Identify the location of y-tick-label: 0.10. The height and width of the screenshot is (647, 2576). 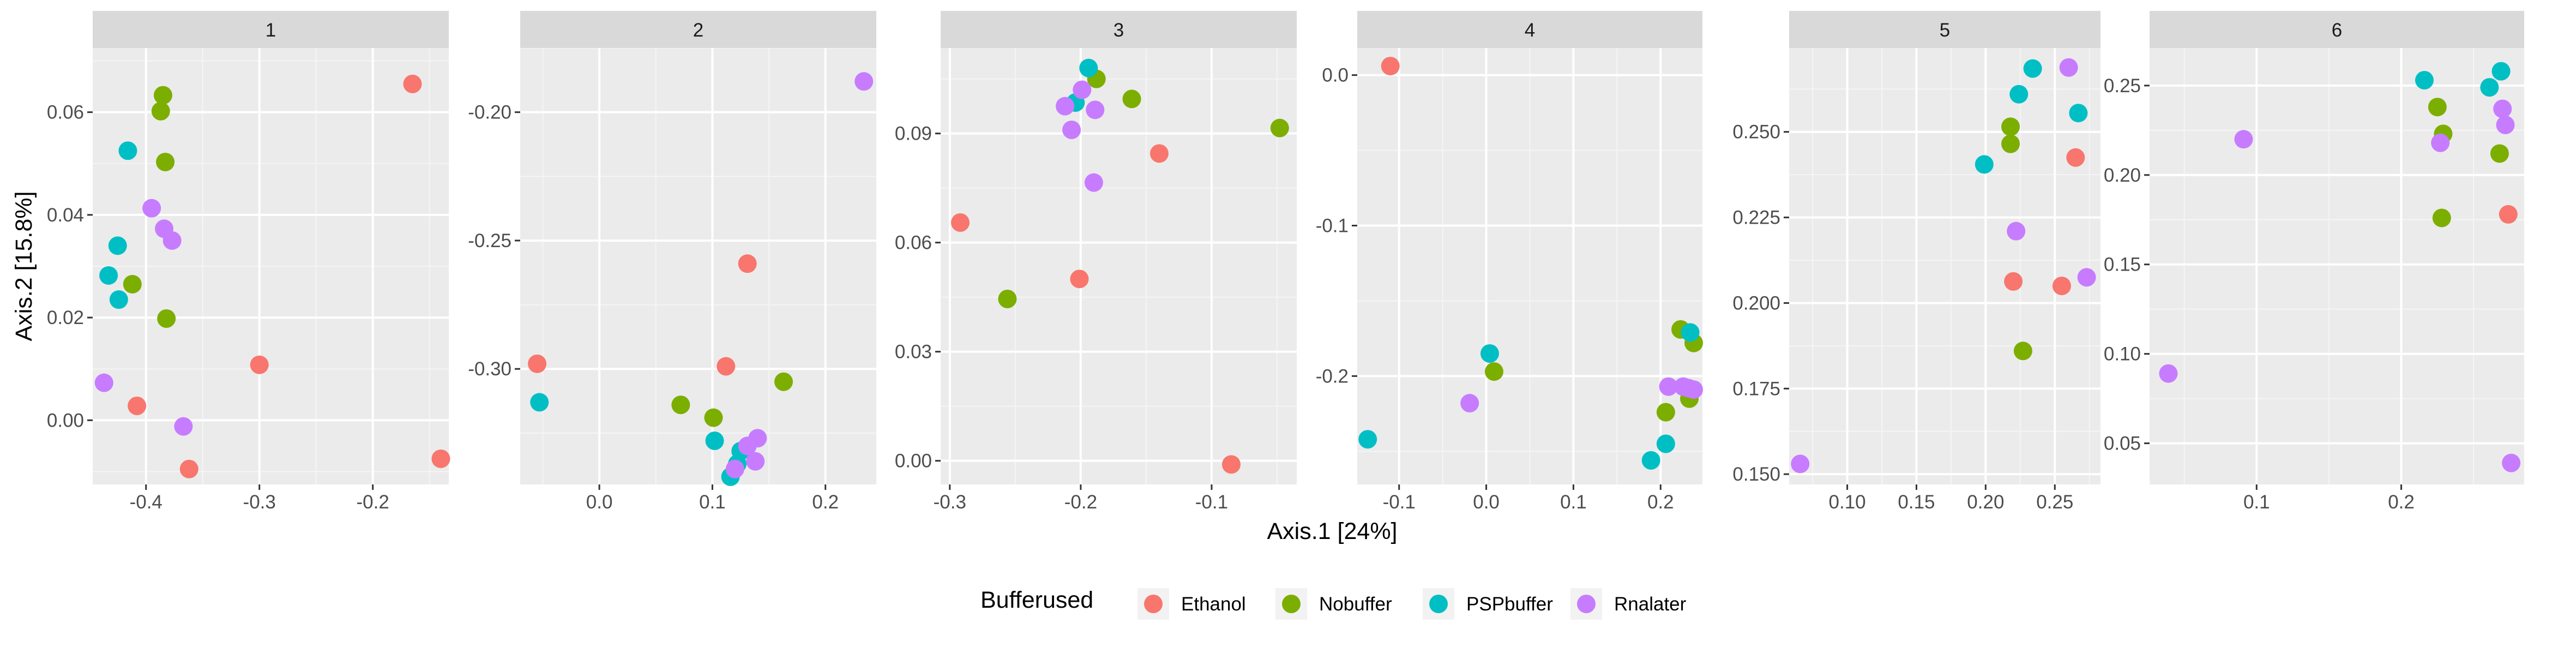
(2122, 354).